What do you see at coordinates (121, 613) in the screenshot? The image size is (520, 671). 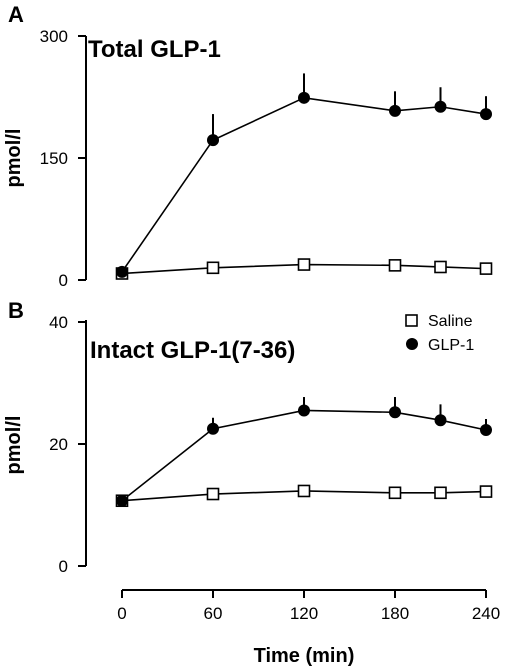 I see `x-tick-label: 0` at bounding box center [121, 613].